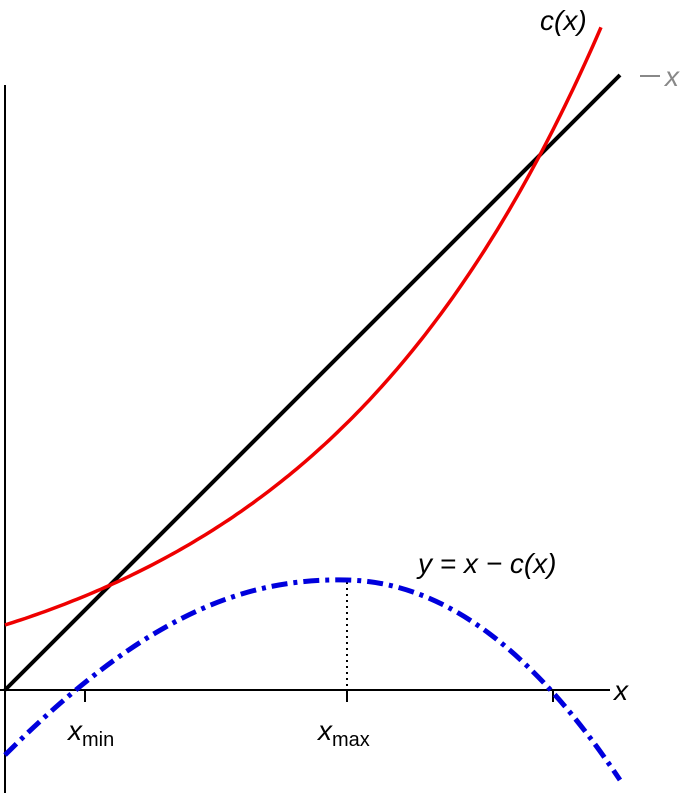 This screenshot has width=685, height=793. Describe the element at coordinates (620, 690) in the screenshot. I see `axis-label: x` at that location.